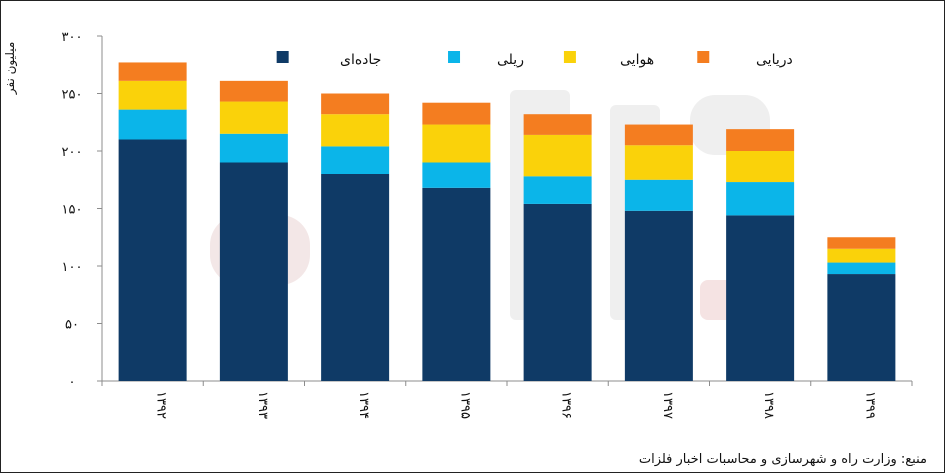 This screenshot has height=473, width=945. I want to click on legend-label: جاده‌ای, so click(360, 60).